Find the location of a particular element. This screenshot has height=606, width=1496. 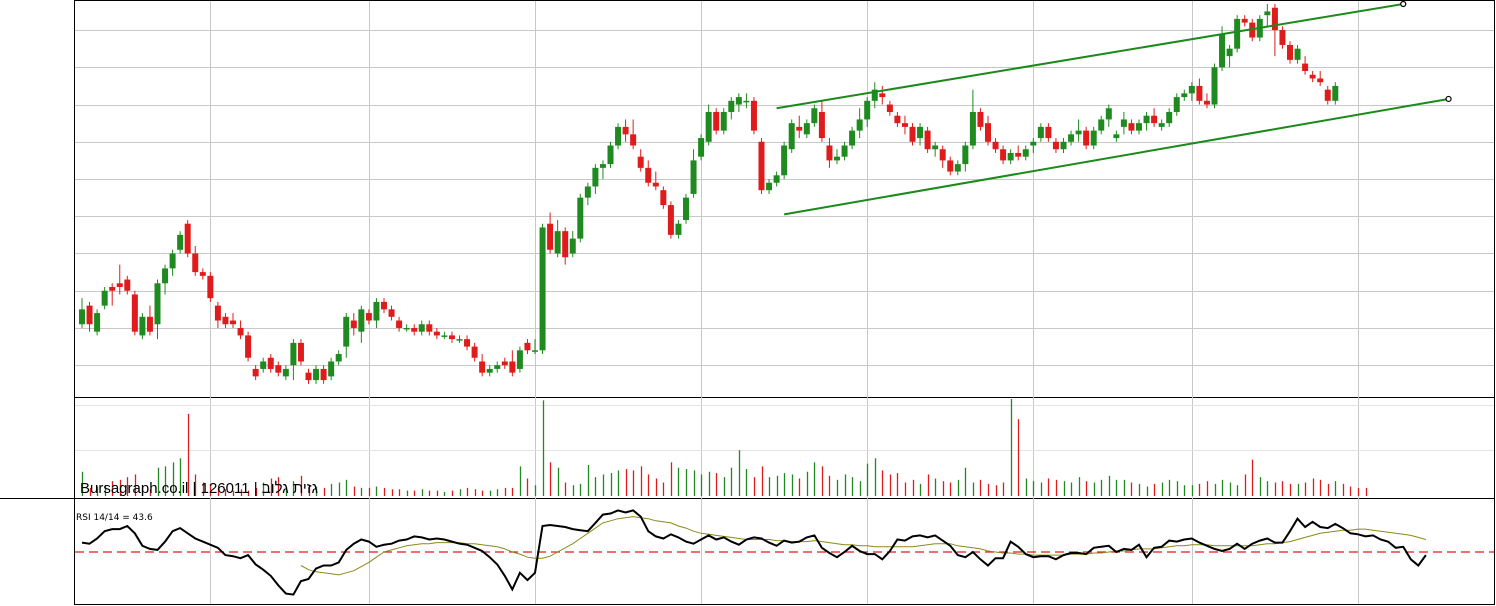

rsi-line is located at coordinates (754, 552).